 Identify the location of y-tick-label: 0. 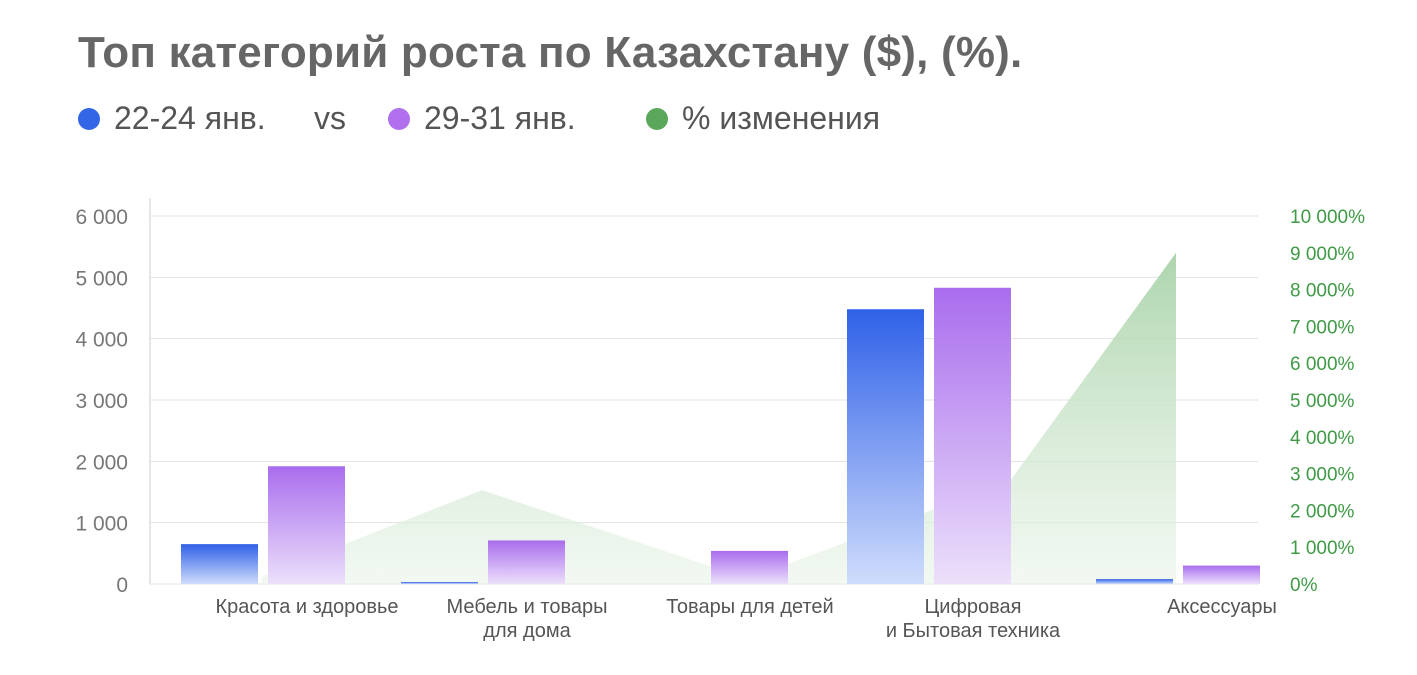
(122, 585).